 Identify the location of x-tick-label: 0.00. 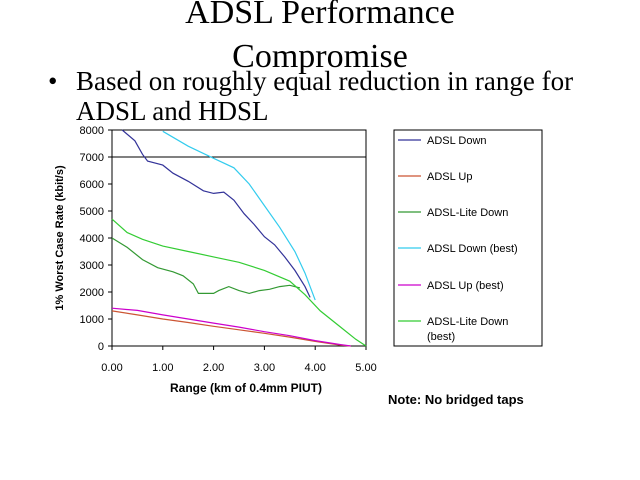
(111, 368).